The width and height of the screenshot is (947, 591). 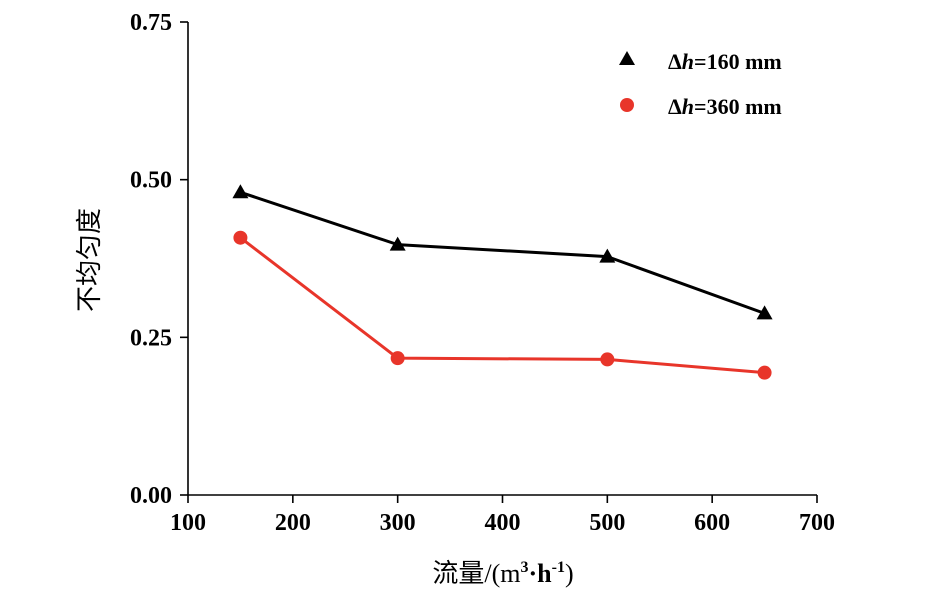 I want to click on legend-item-series-1: Δh=160 mm, so click(x=700, y=61).